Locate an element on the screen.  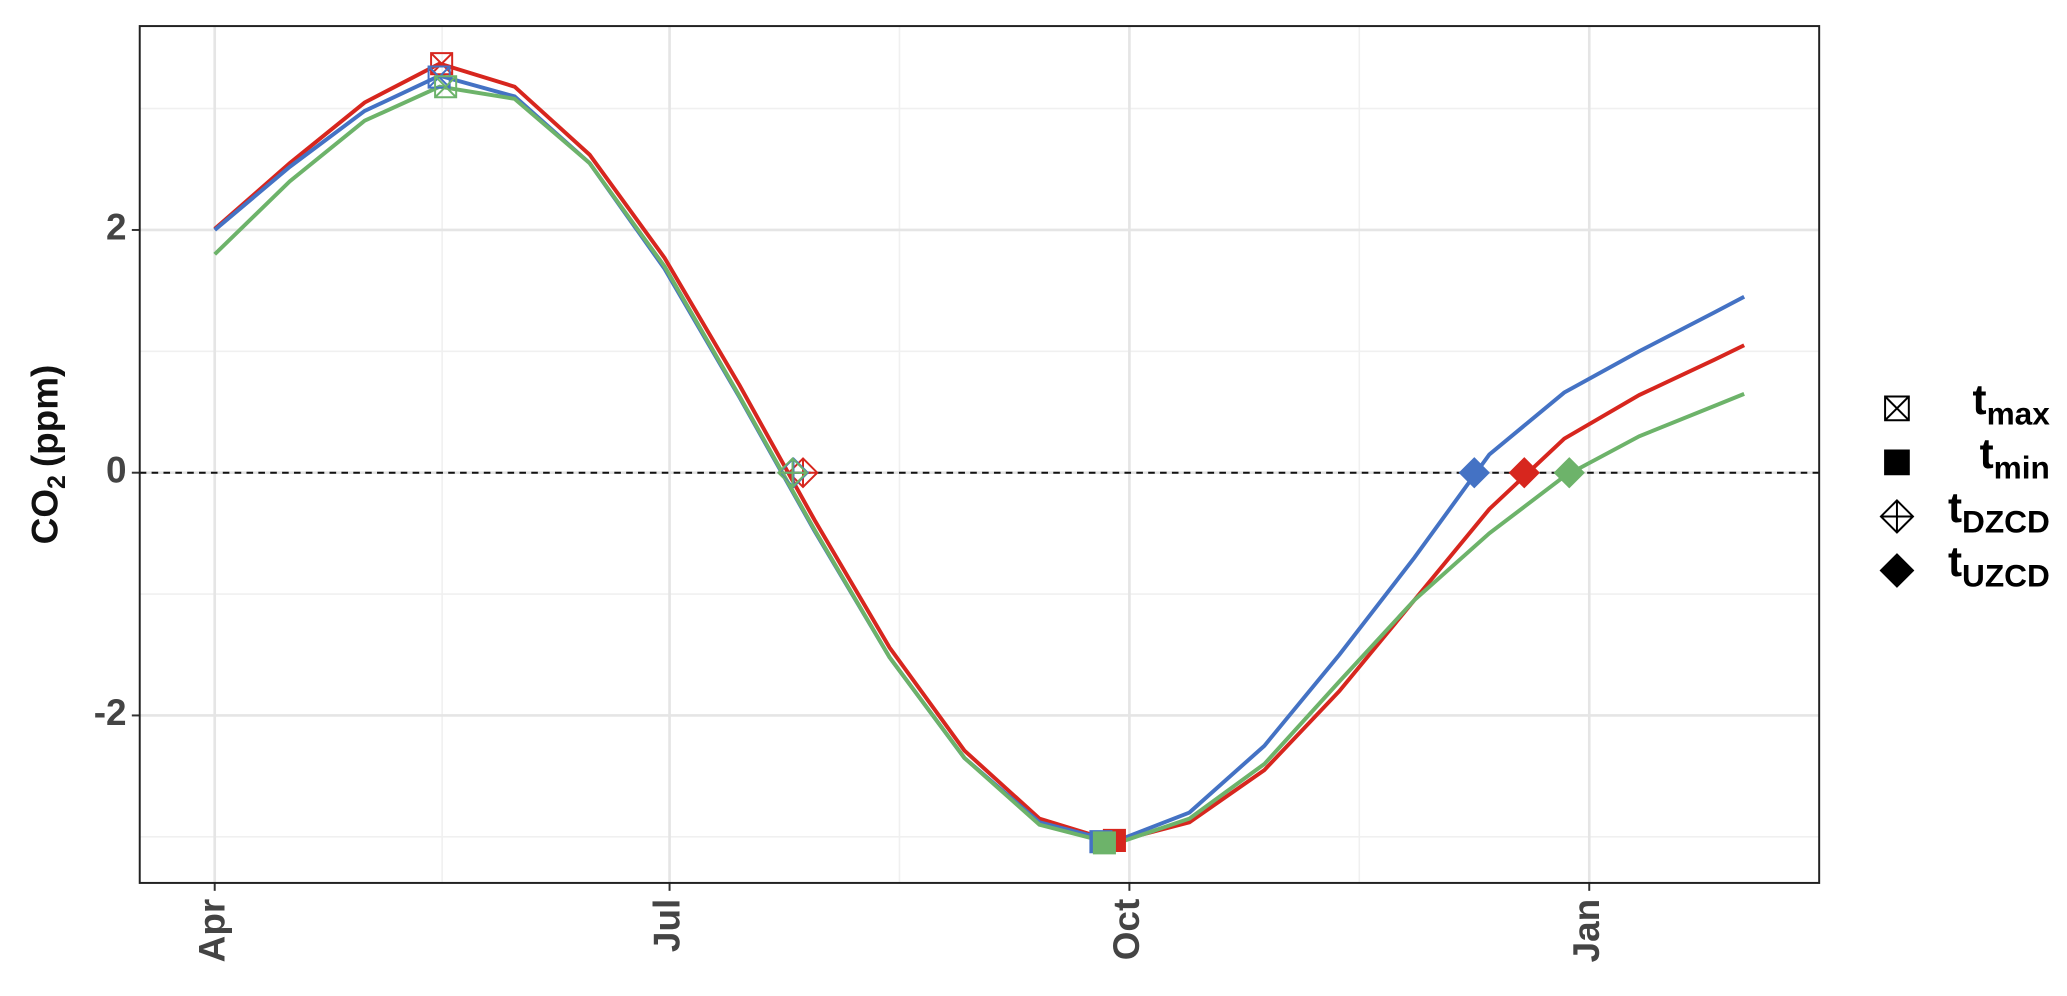
y-axis-label: CO2 (ppm) is located at coordinates (47, 455).